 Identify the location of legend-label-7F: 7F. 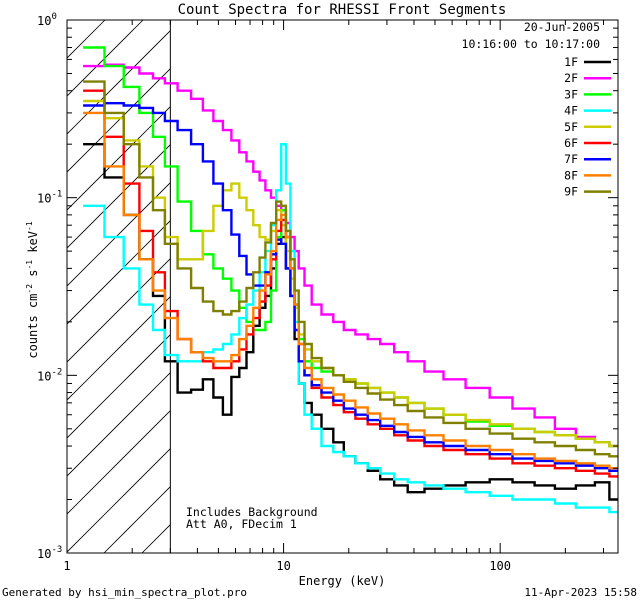
(571, 159).